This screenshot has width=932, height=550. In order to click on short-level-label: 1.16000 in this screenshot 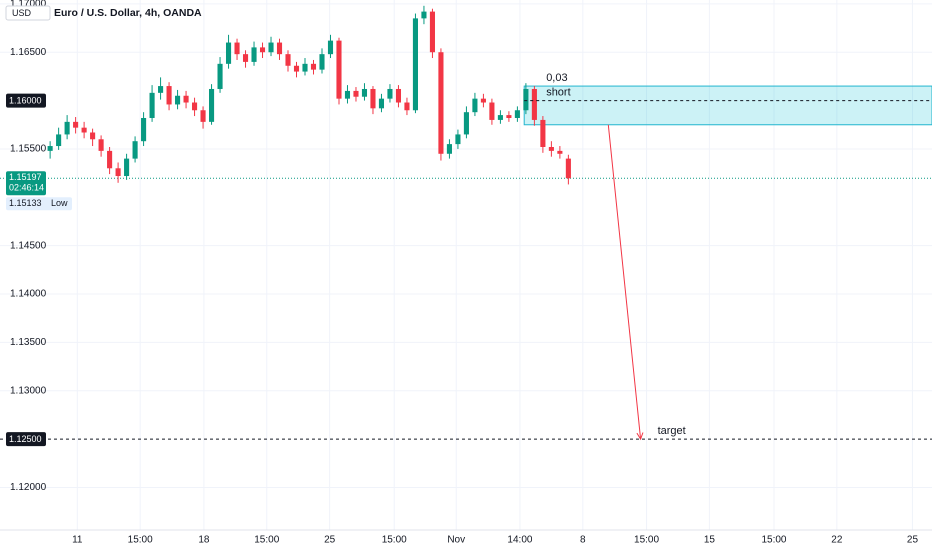, I will do `click(25, 100)`.